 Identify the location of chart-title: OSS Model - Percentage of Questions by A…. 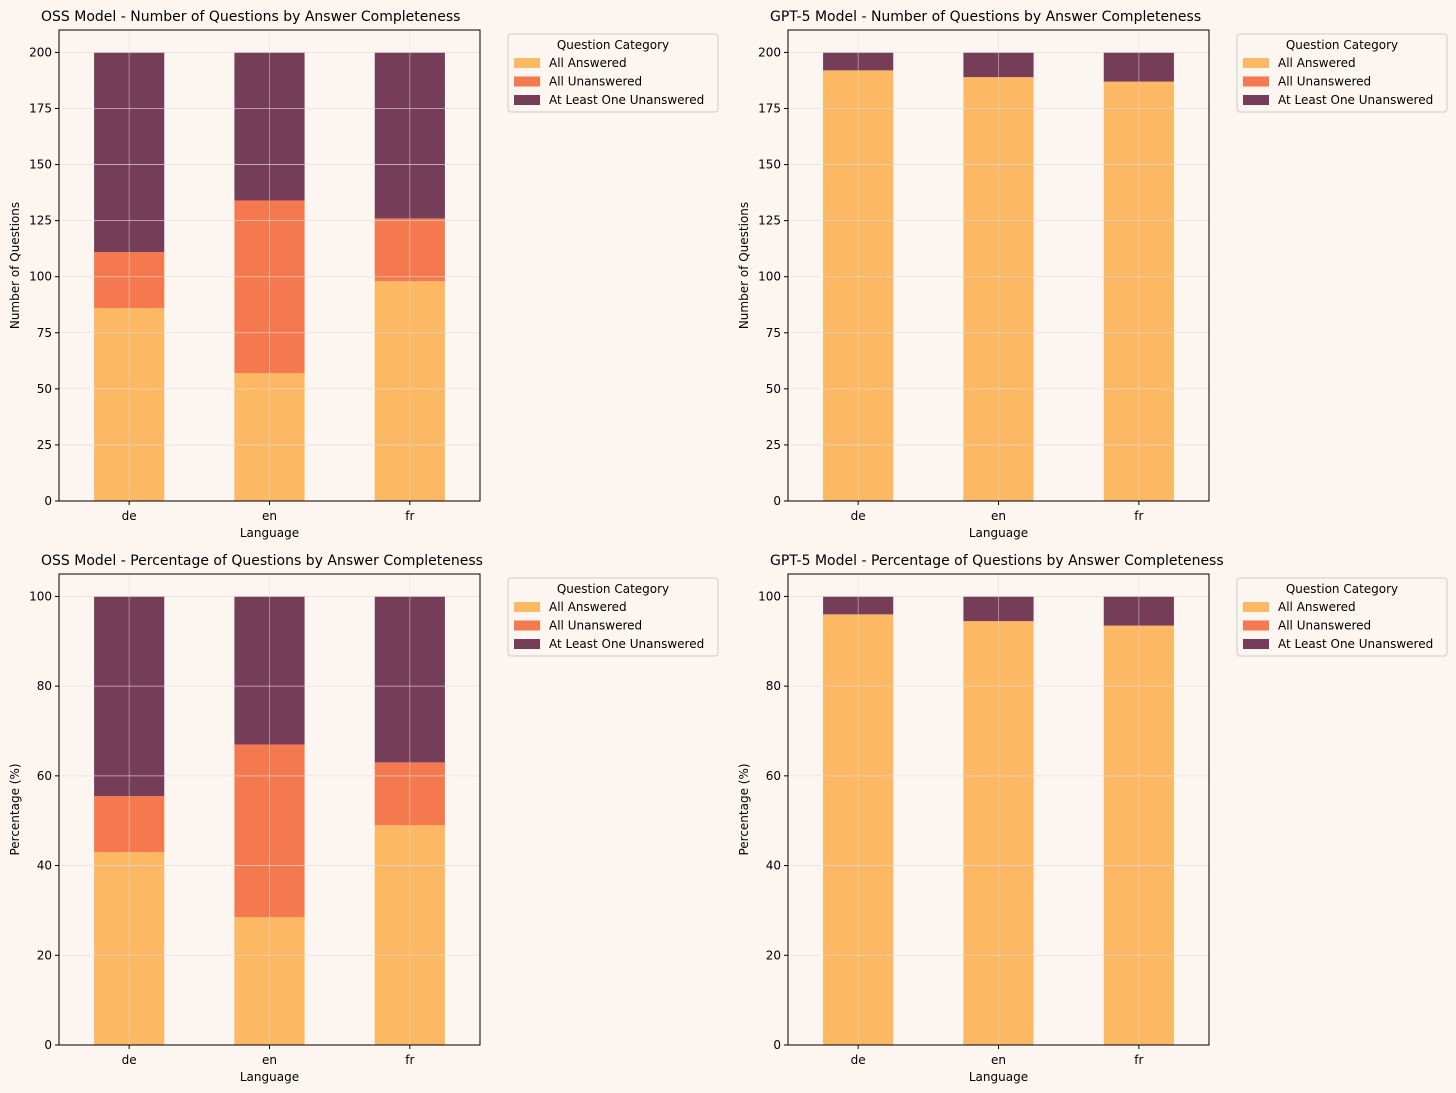
(262, 561).